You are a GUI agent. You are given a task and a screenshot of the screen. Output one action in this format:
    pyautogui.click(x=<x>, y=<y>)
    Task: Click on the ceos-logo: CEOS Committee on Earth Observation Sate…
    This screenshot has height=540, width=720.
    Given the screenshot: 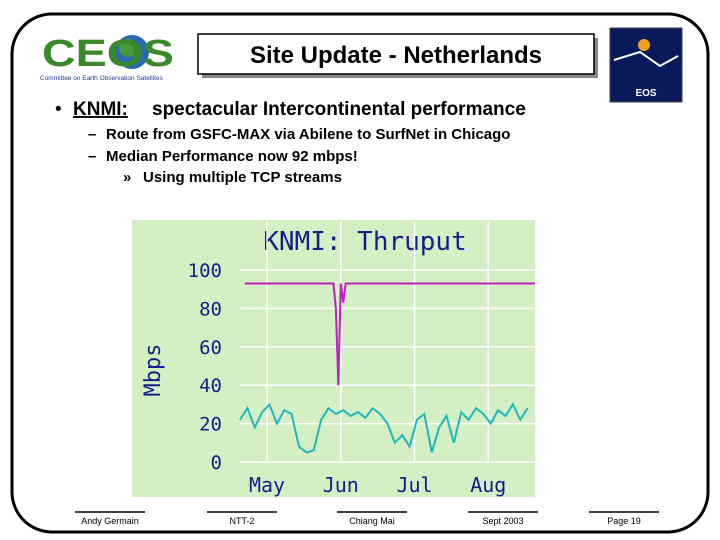 What is the action you would take?
    pyautogui.click(x=107, y=57)
    